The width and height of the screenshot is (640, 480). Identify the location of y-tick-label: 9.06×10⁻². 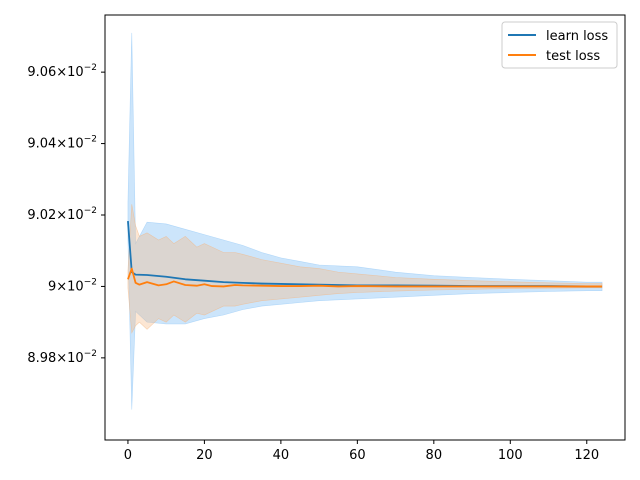
(62, 71).